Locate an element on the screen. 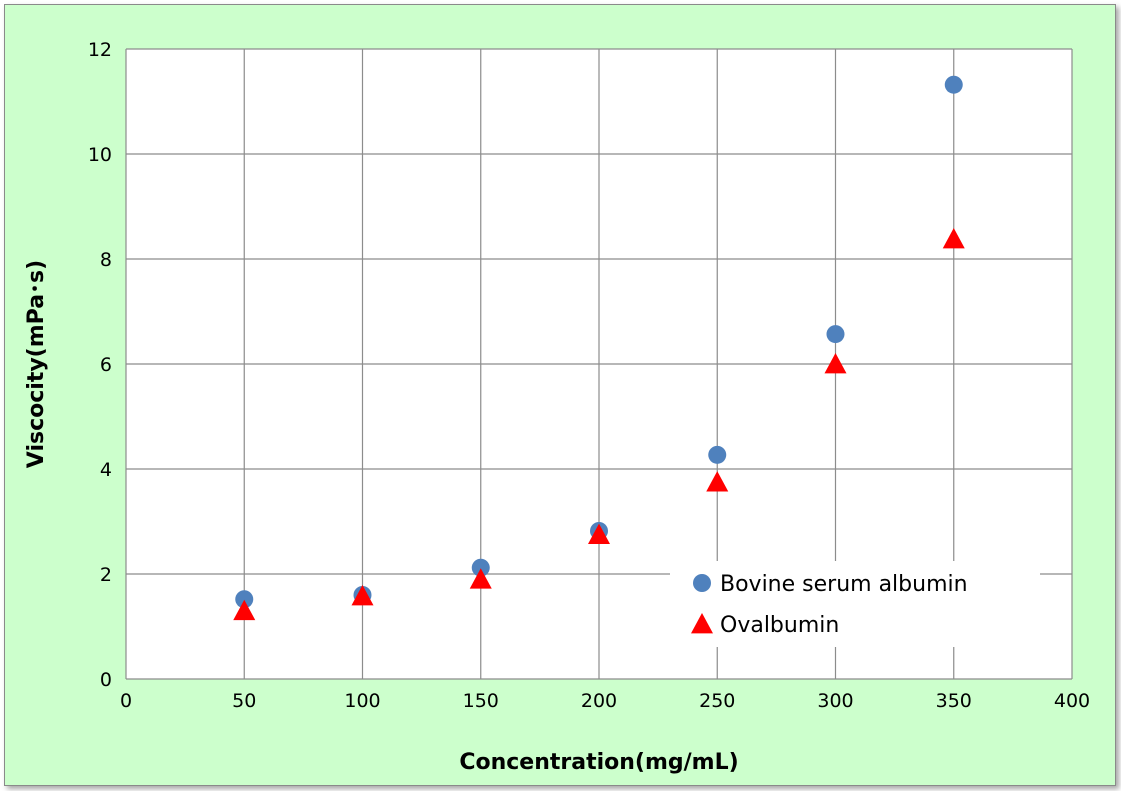 This screenshot has height=791, width=1121. x-tick-label: 0 is located at coordinates (126, 701).